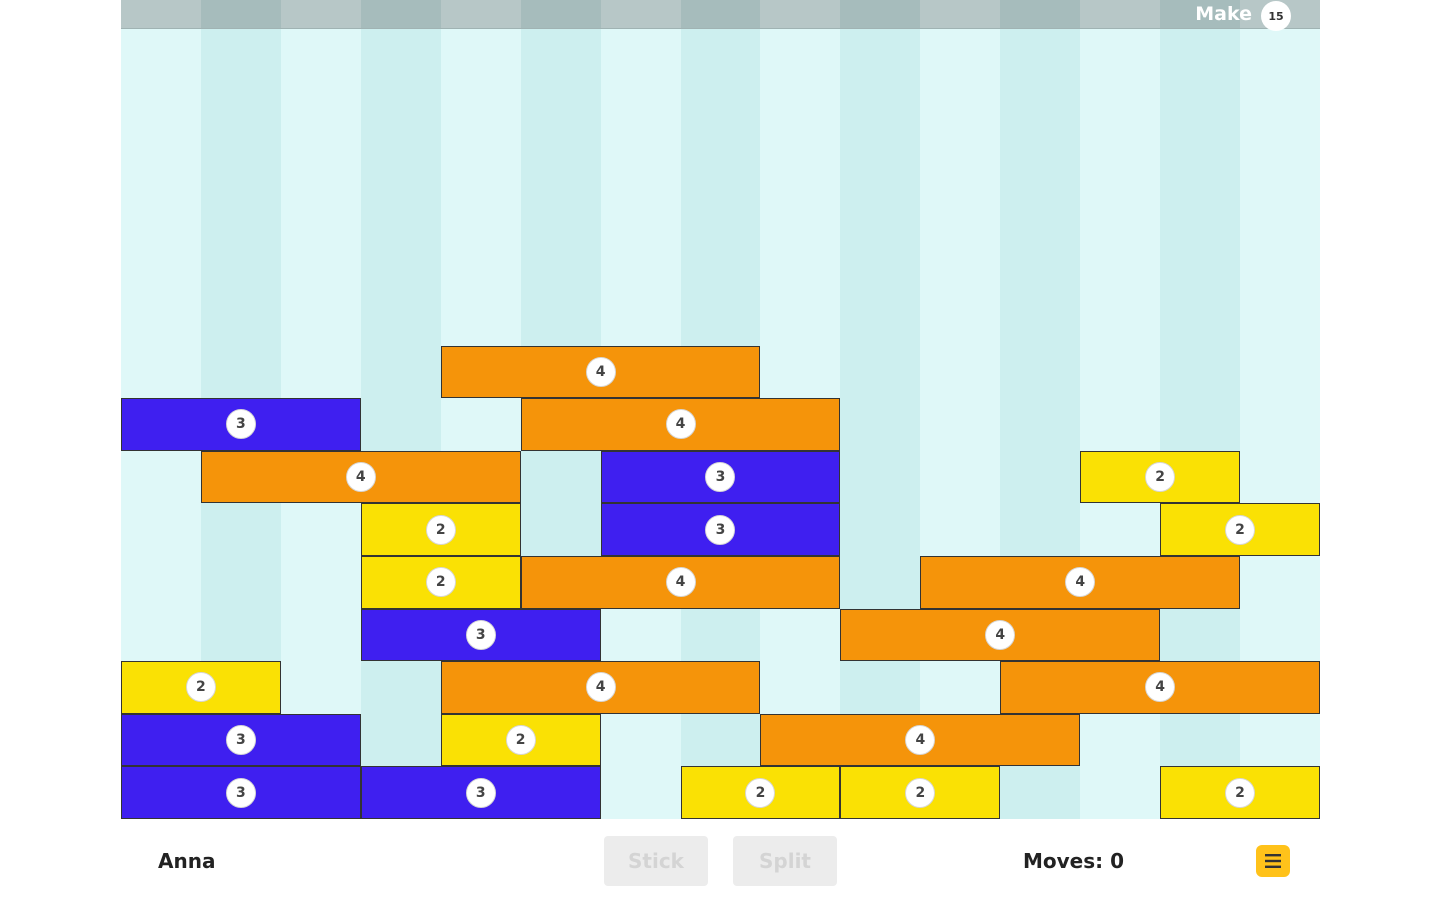  I want to click on target-bar-stripes, so click(720, 14).